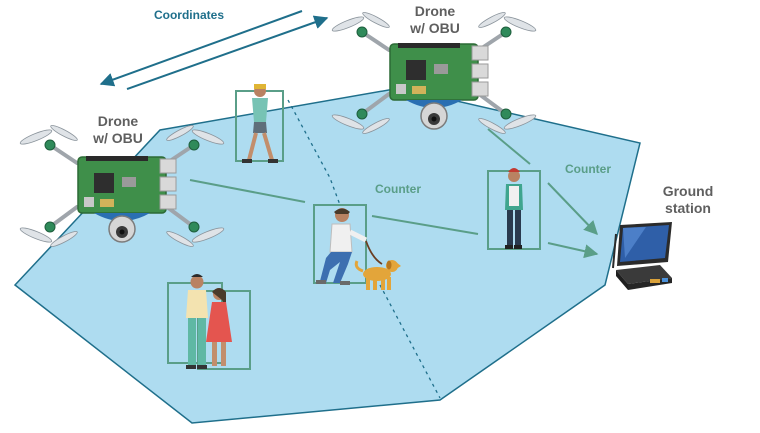 The width and height of the screenshot is (760, 433). I want to click on link-walker-to-woman, so click(425, 225).